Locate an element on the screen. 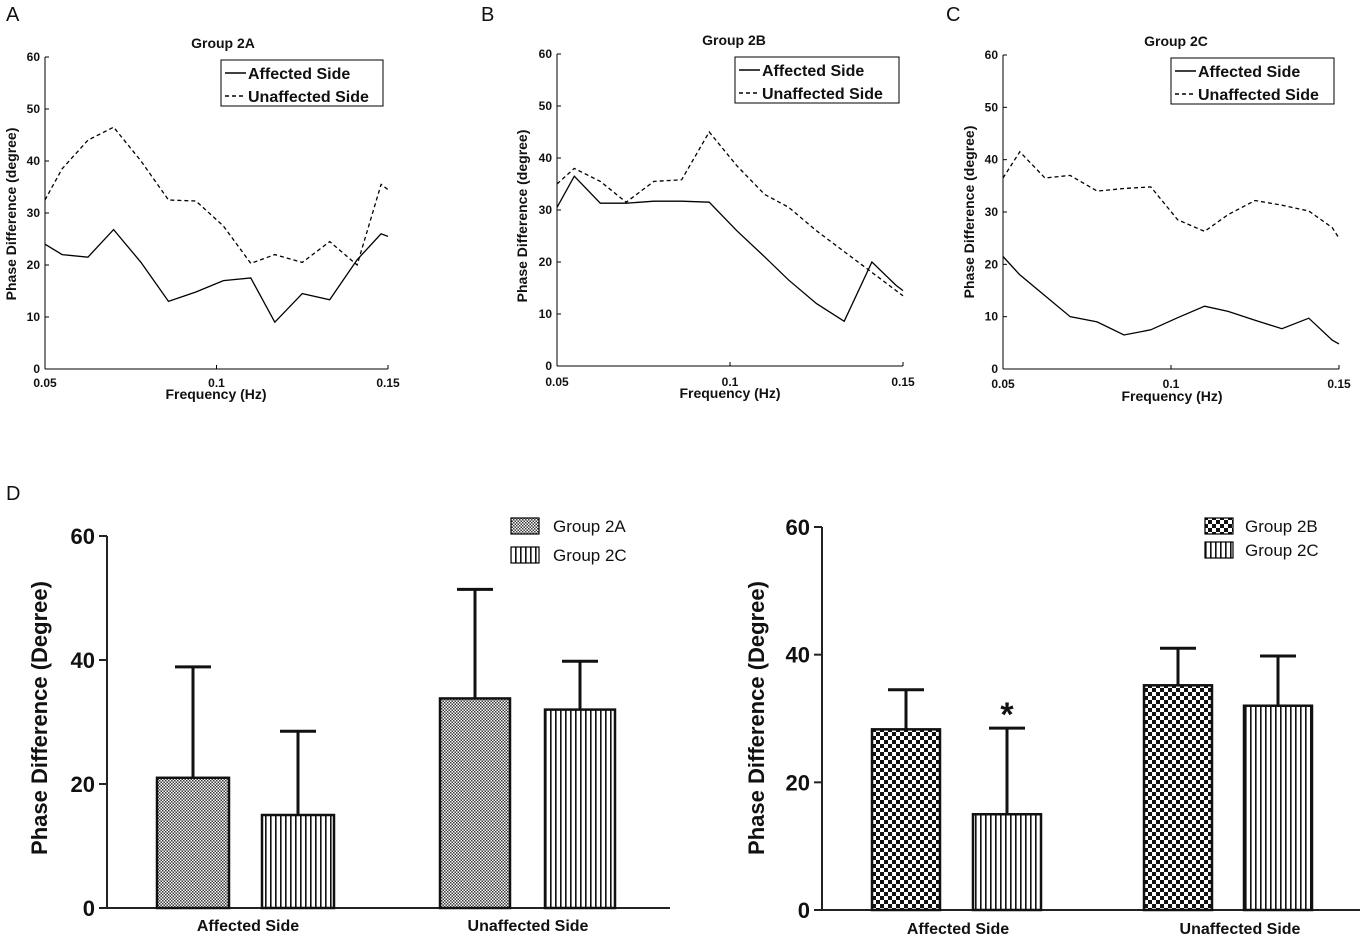  panel-letter-c: C is located at coordinates (953, 15).